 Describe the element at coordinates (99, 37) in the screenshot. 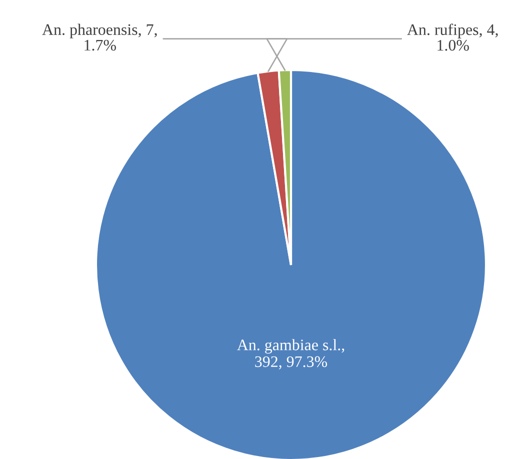

I see `slice-label: An. pharoensis, 7, 1.7%` at that location.